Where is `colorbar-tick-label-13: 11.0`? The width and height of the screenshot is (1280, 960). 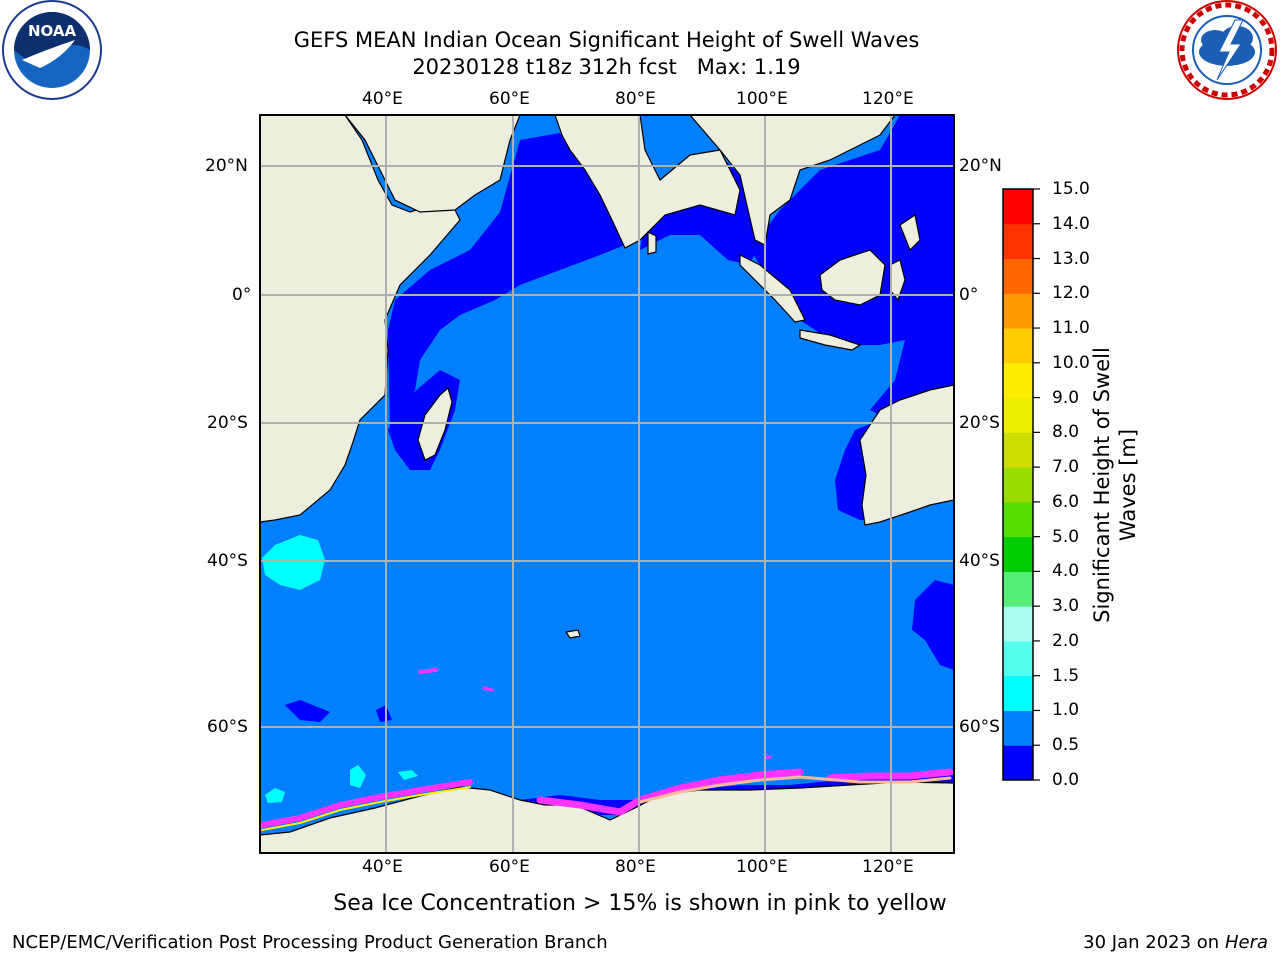
colorbar-tick-label-13: 11.0 is located at coordinates (1071, 328).